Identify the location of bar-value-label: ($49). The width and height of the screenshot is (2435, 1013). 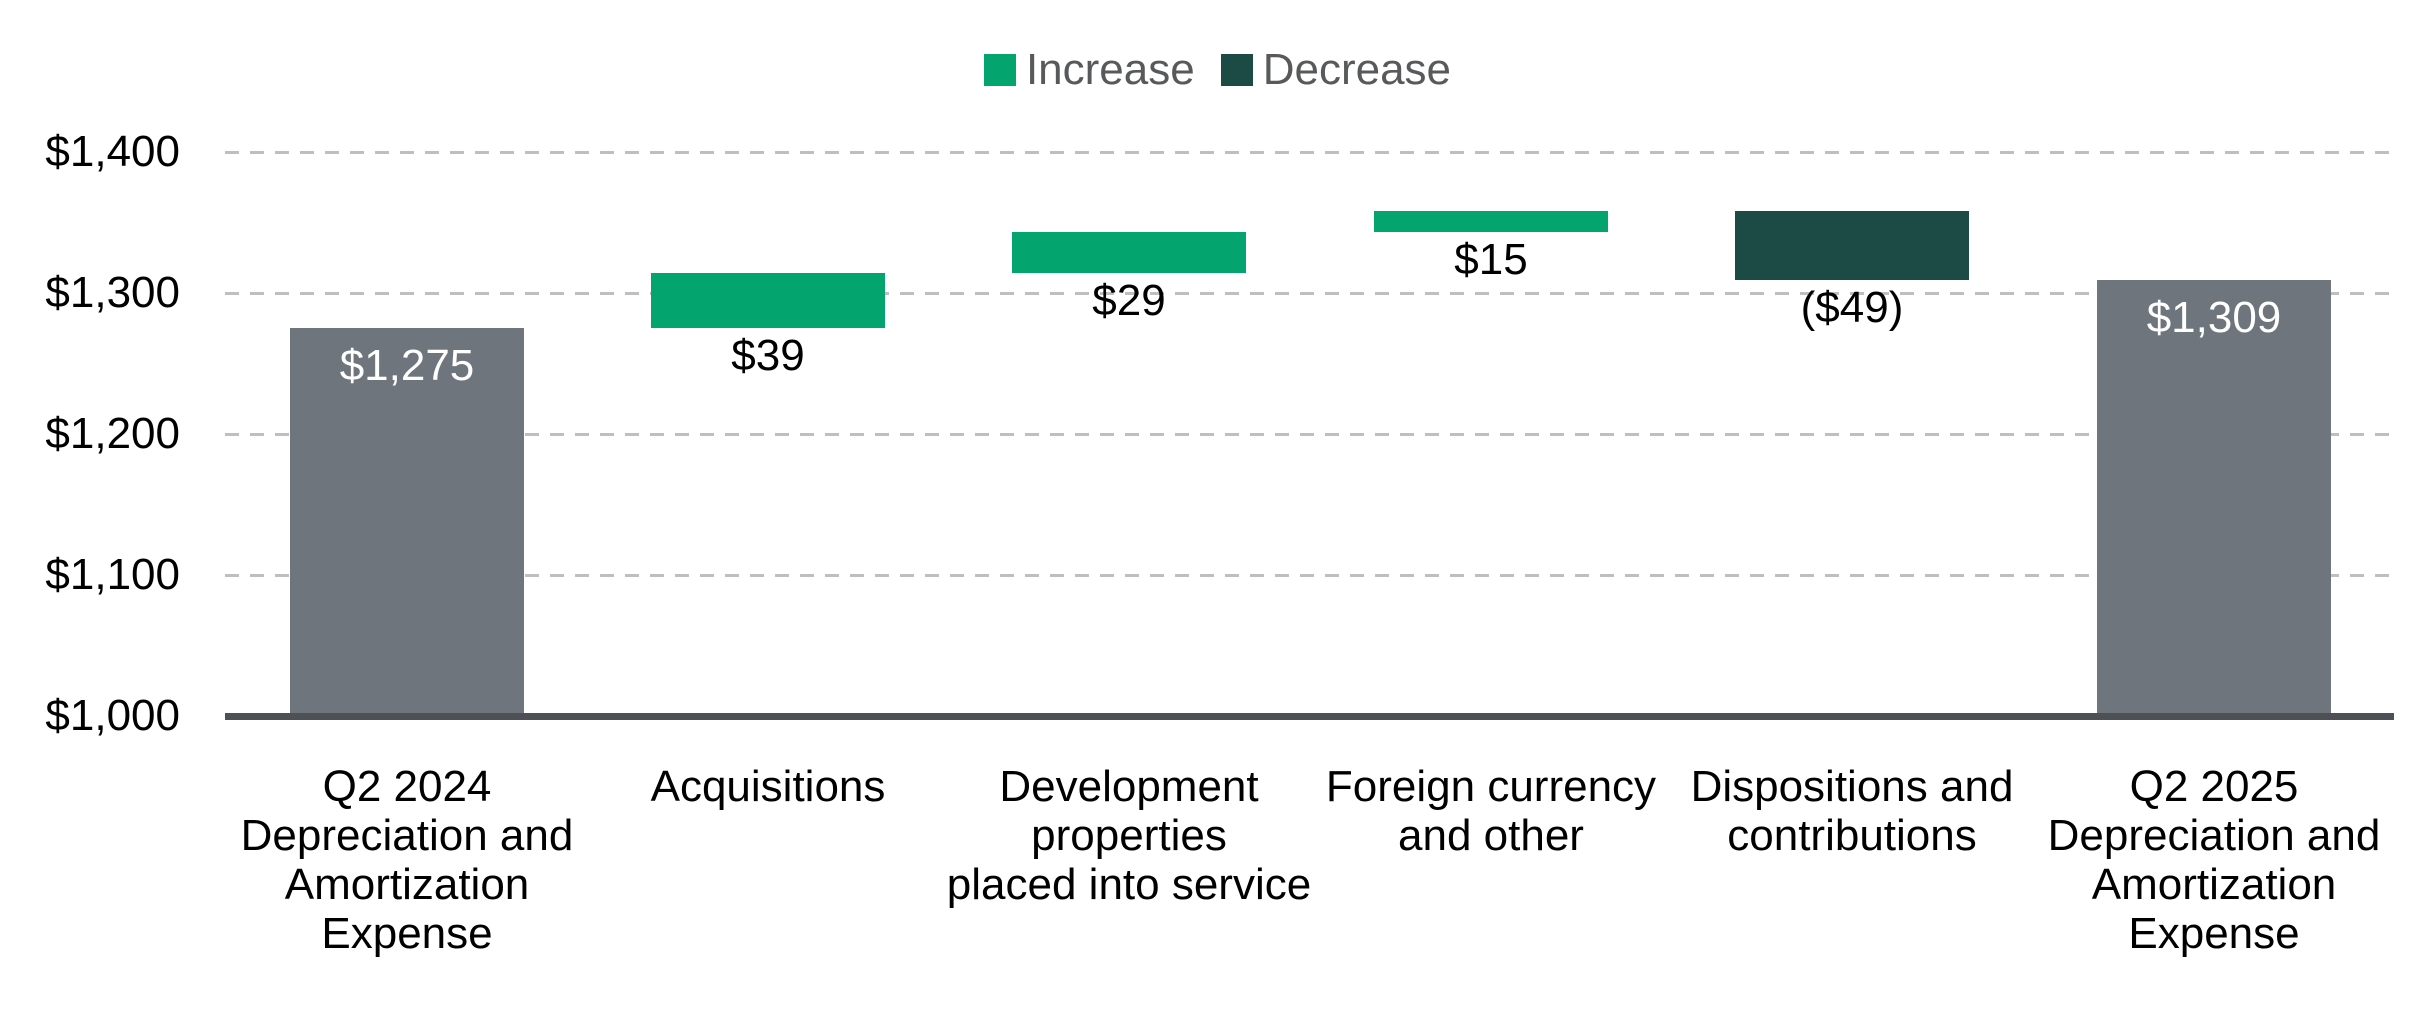
(1852, 308).